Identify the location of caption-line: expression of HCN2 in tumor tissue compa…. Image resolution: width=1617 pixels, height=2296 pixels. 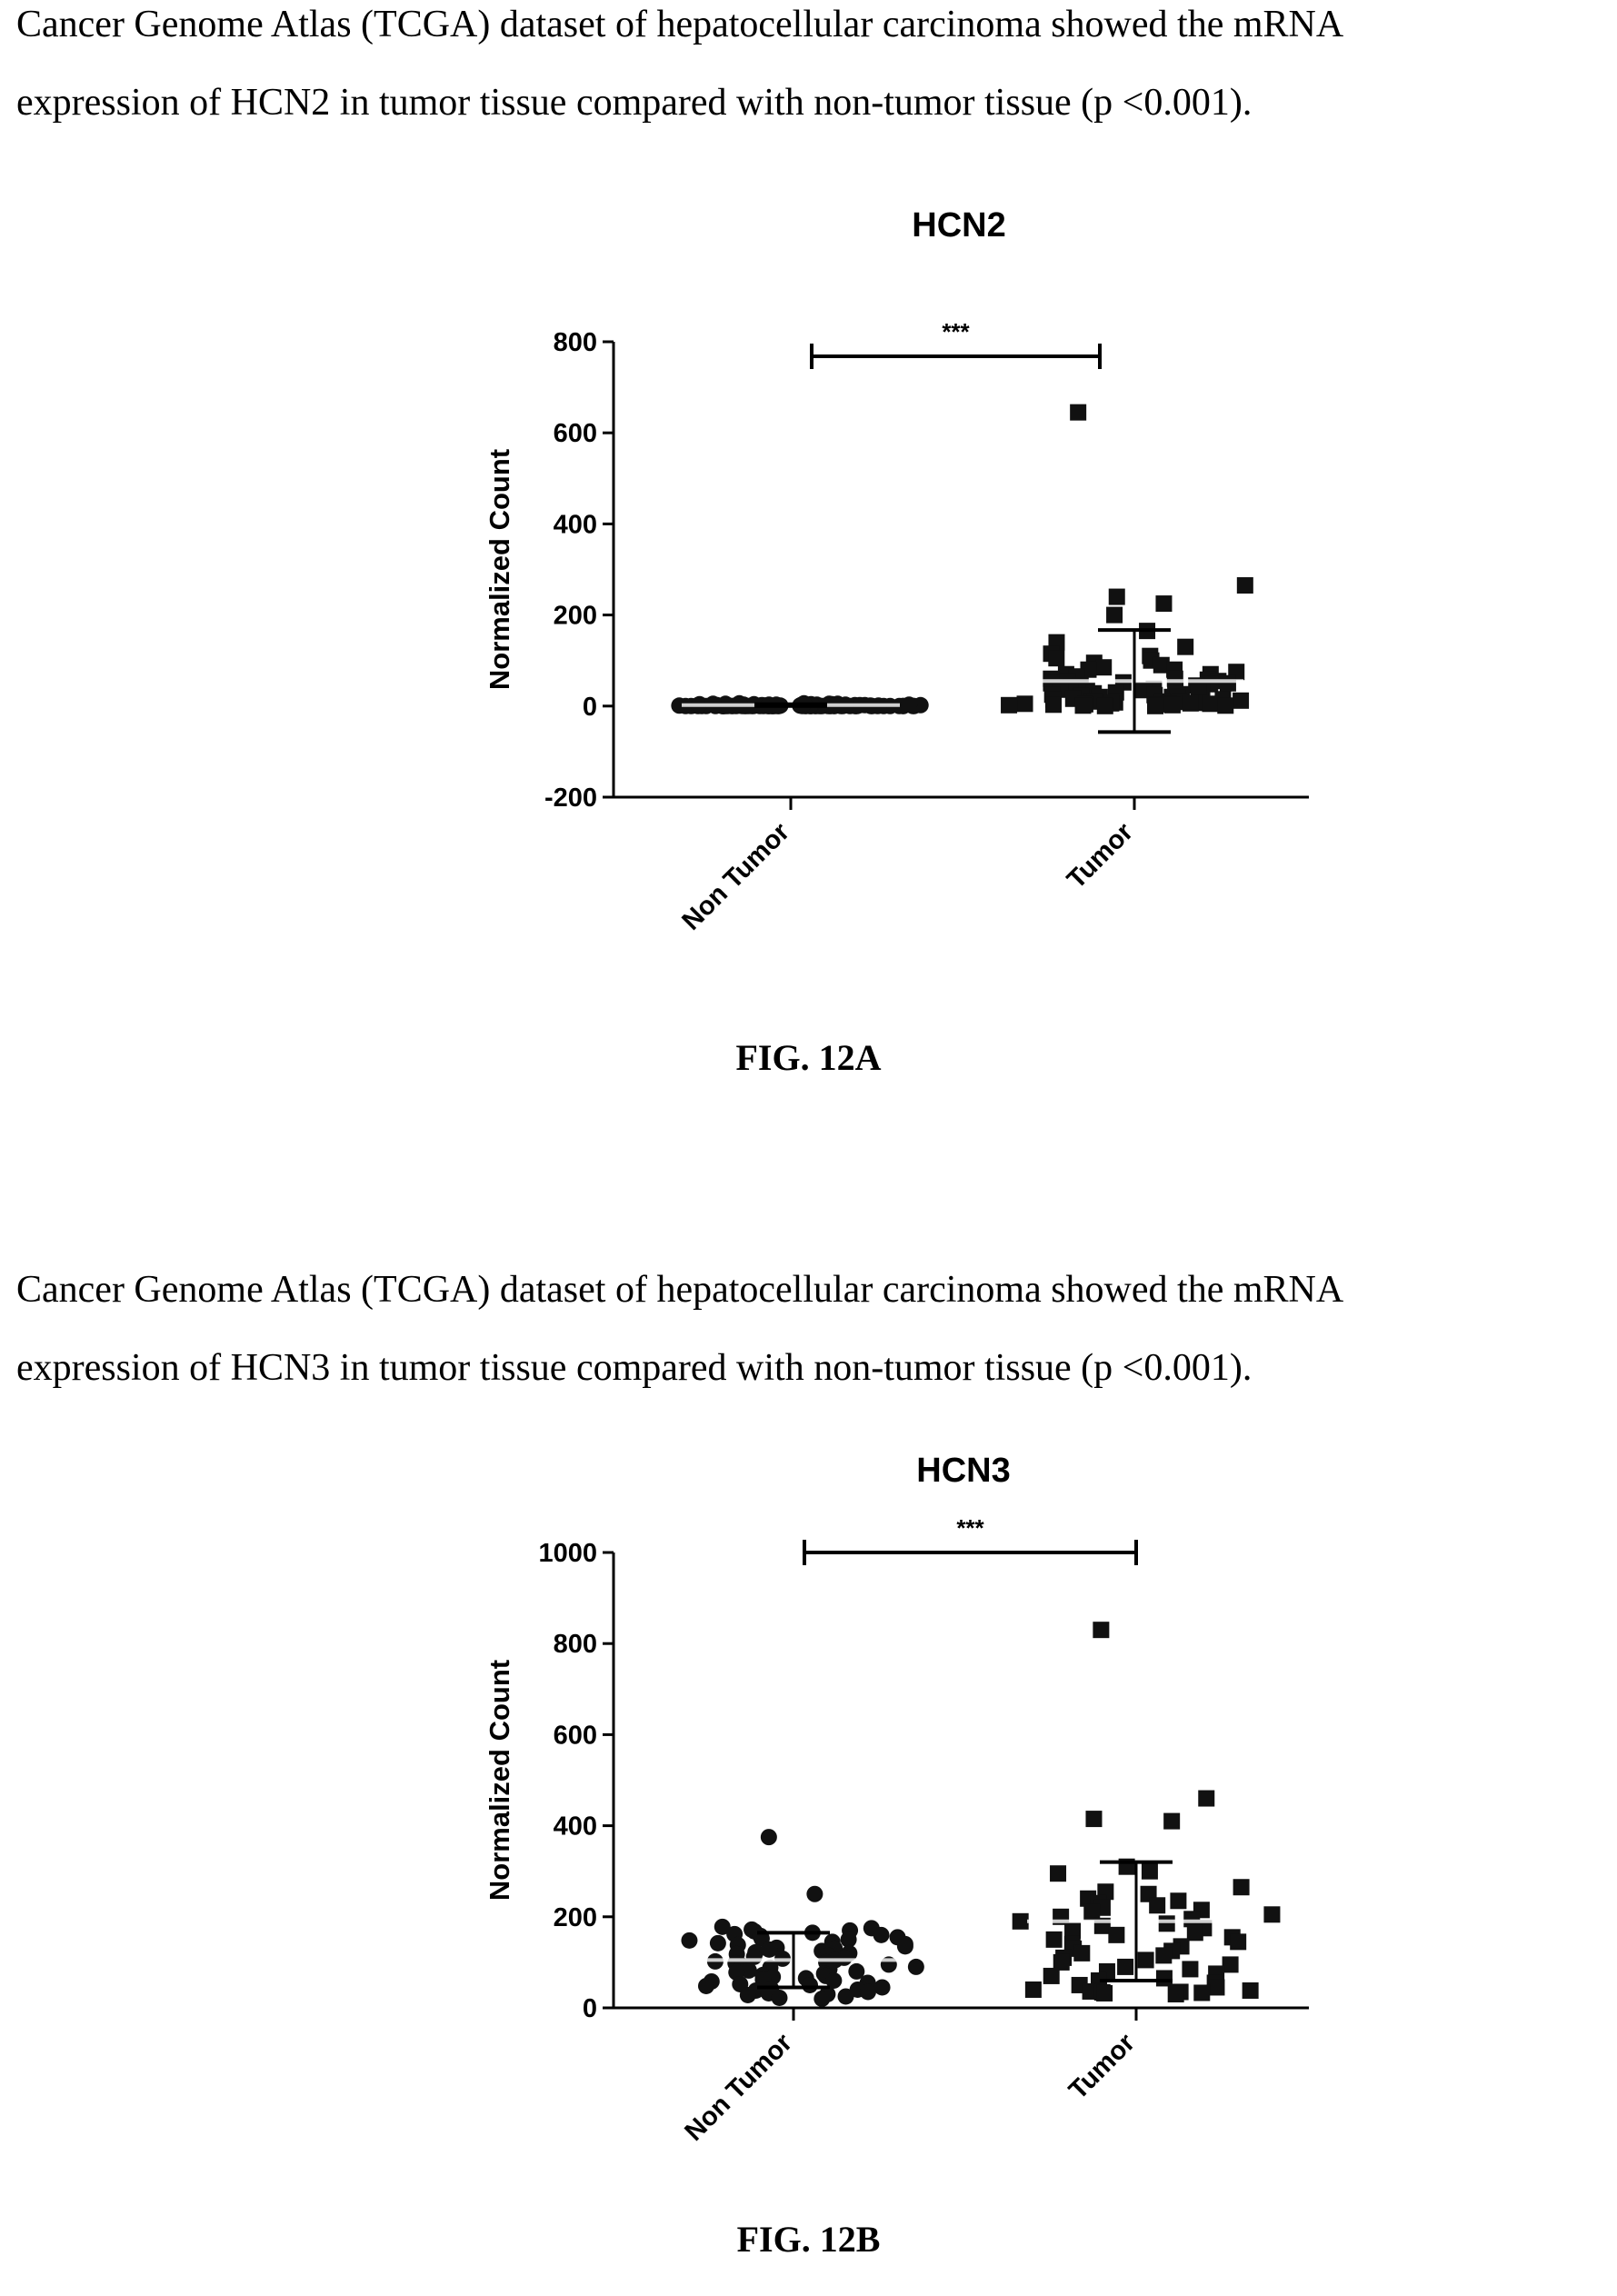
(634, 103).